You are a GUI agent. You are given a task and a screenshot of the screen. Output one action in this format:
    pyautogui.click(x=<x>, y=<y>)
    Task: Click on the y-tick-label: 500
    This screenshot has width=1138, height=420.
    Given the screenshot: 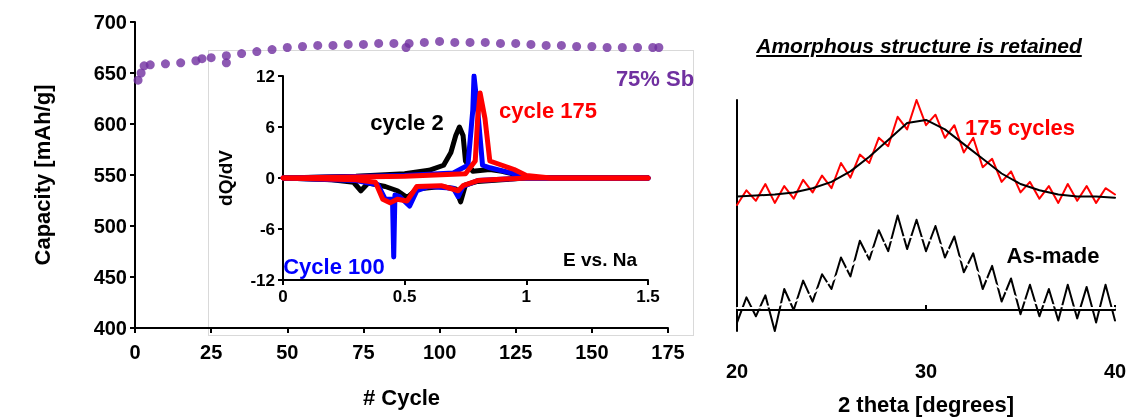 What is the action you would take?
    pyautogui.click(x=110, y=226)
    